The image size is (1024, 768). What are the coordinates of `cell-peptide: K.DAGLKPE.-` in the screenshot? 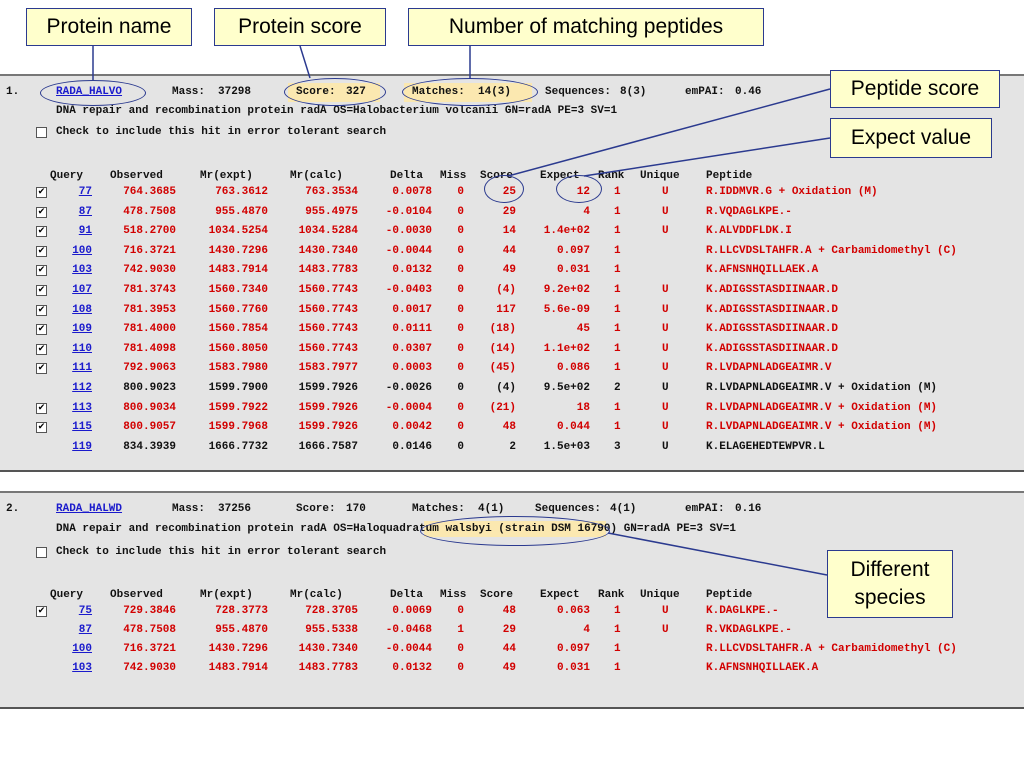 It's located at (742, 611).